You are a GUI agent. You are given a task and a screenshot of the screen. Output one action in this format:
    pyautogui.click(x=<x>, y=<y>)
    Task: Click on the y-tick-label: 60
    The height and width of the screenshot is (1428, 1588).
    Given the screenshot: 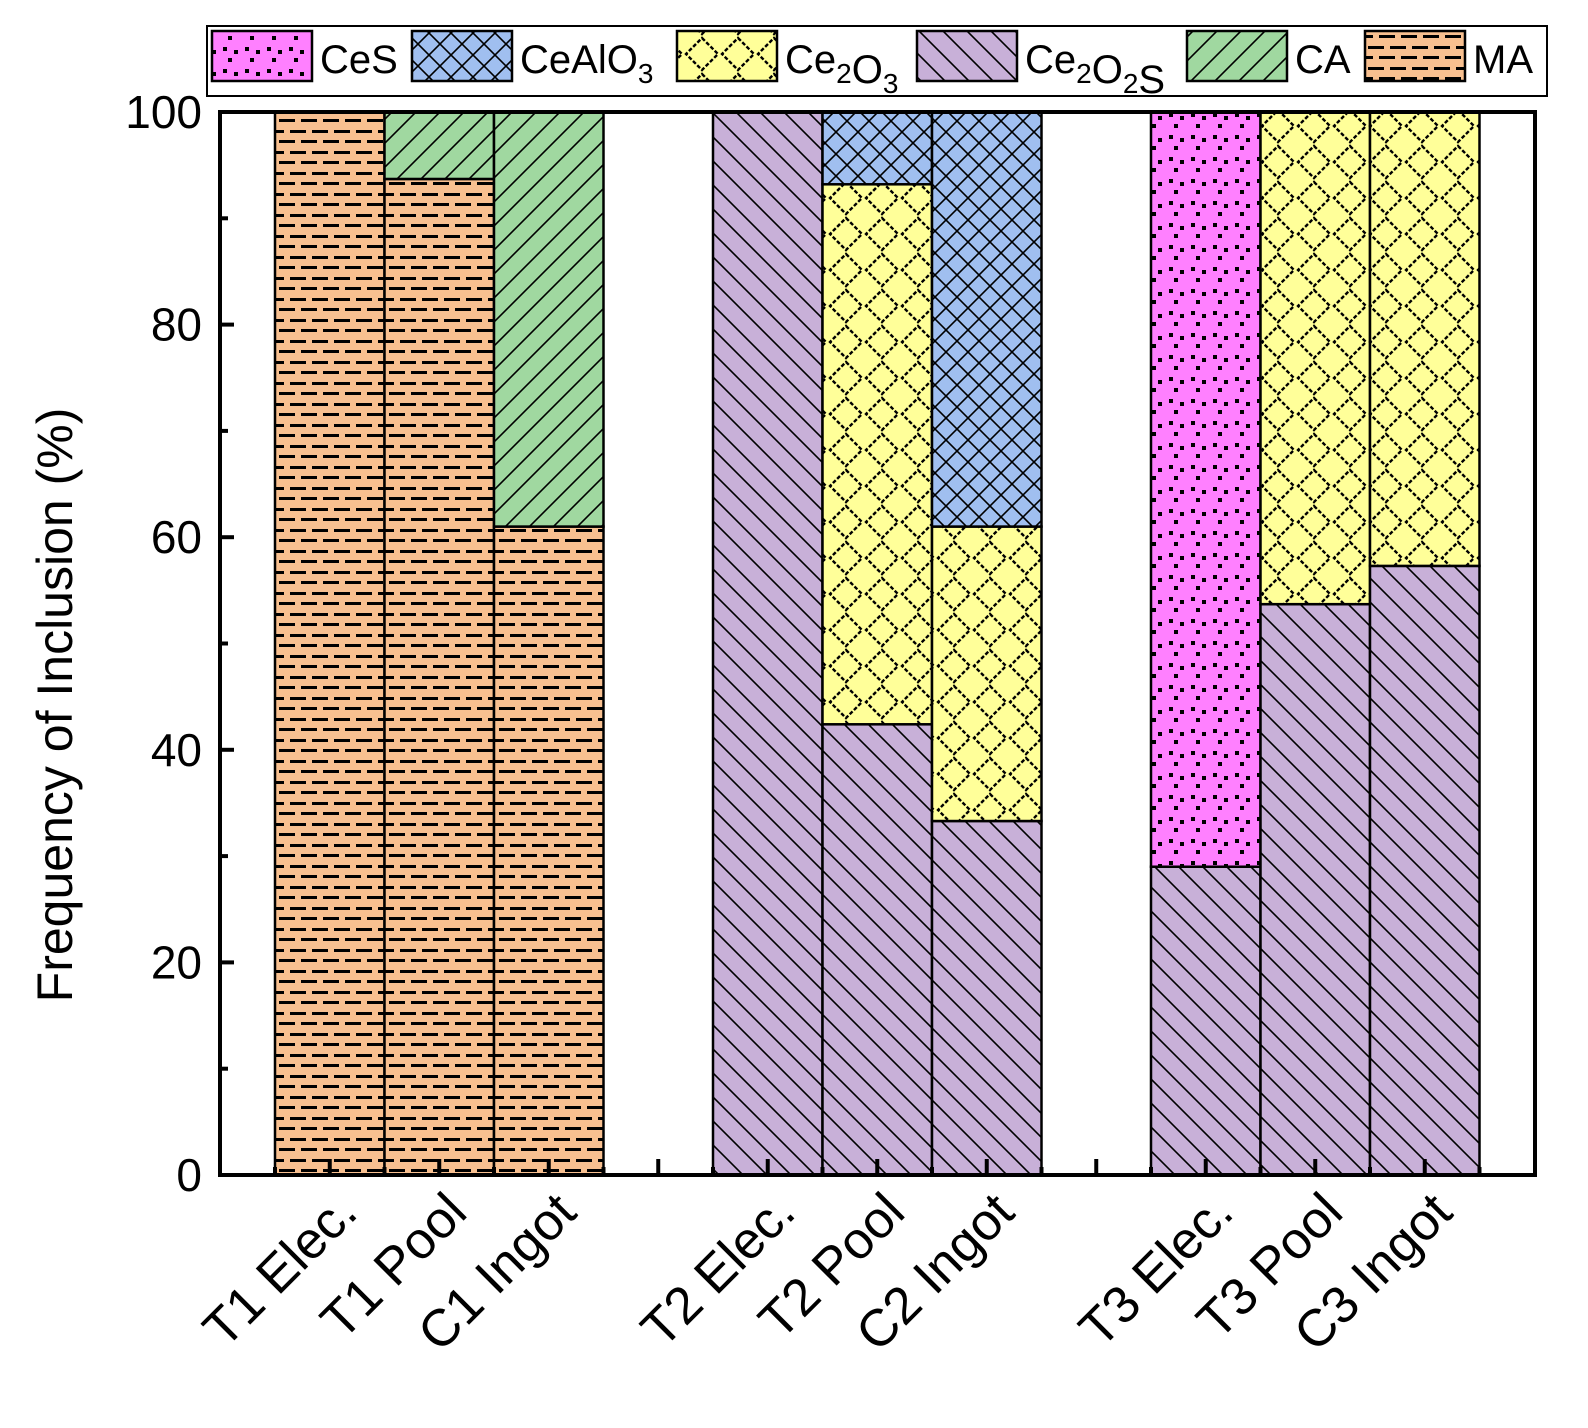 What is the action you would take?
    pyautogui.click(x=176, y=537)
    